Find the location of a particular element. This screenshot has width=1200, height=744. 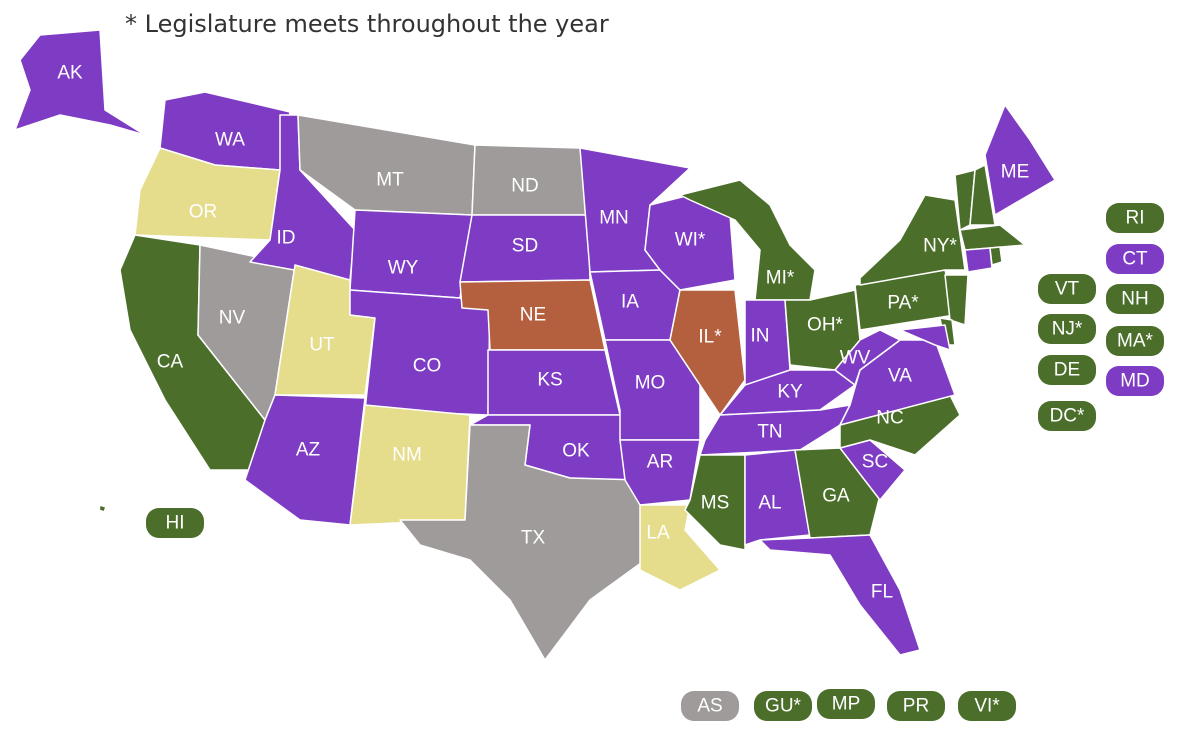

badge-label: CT is located at coordinates (1135, 259).